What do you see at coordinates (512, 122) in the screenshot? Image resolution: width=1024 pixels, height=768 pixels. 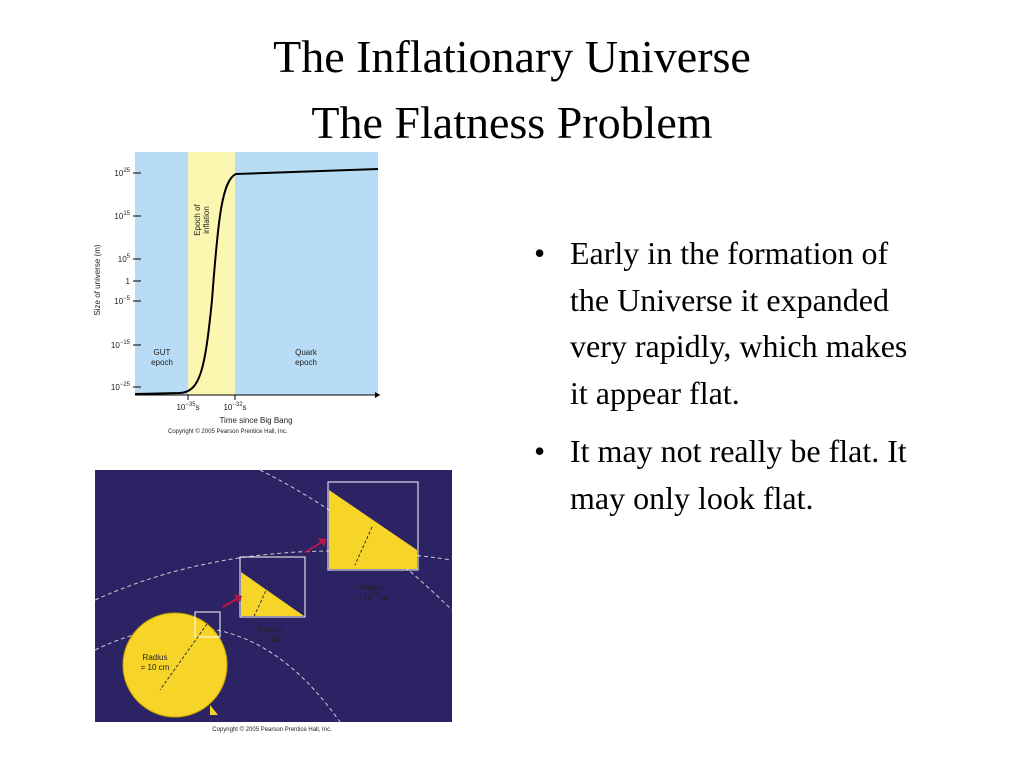 I see `title-line: The Flatness Problem` at bounding box center [512, 122].